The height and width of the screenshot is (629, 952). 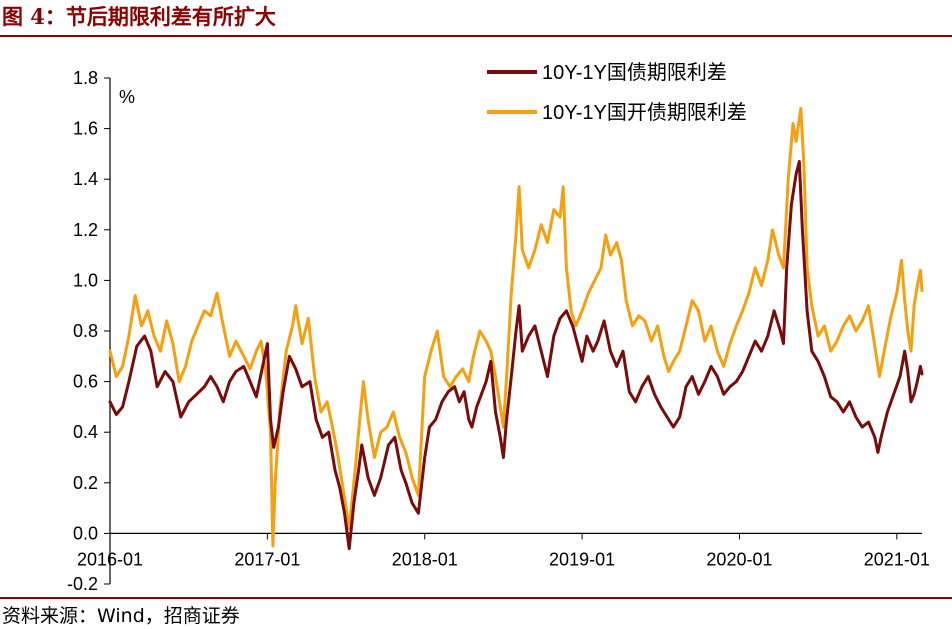 I want to click on x-tick-label: 2020-01, so click(x=739, y=559).